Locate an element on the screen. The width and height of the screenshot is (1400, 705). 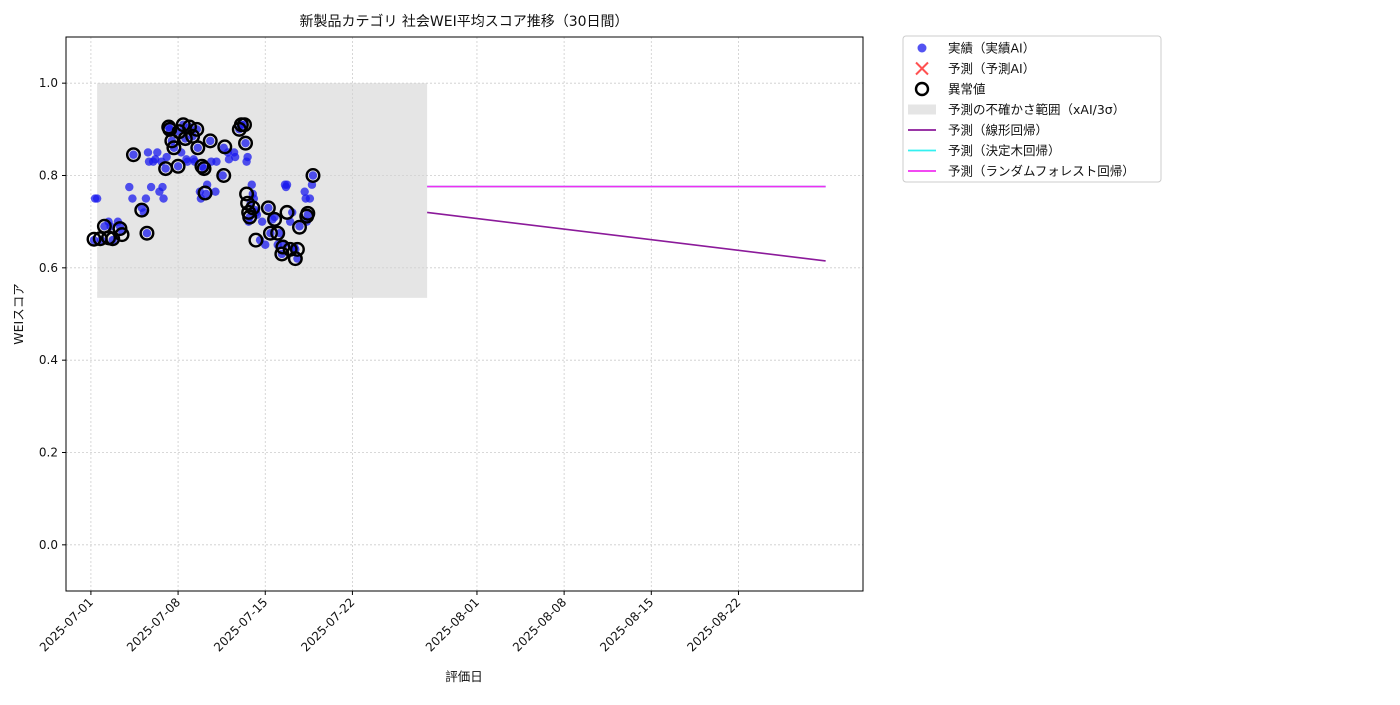
x-axis-title: 評価日 is located at coordinates (464, 676).